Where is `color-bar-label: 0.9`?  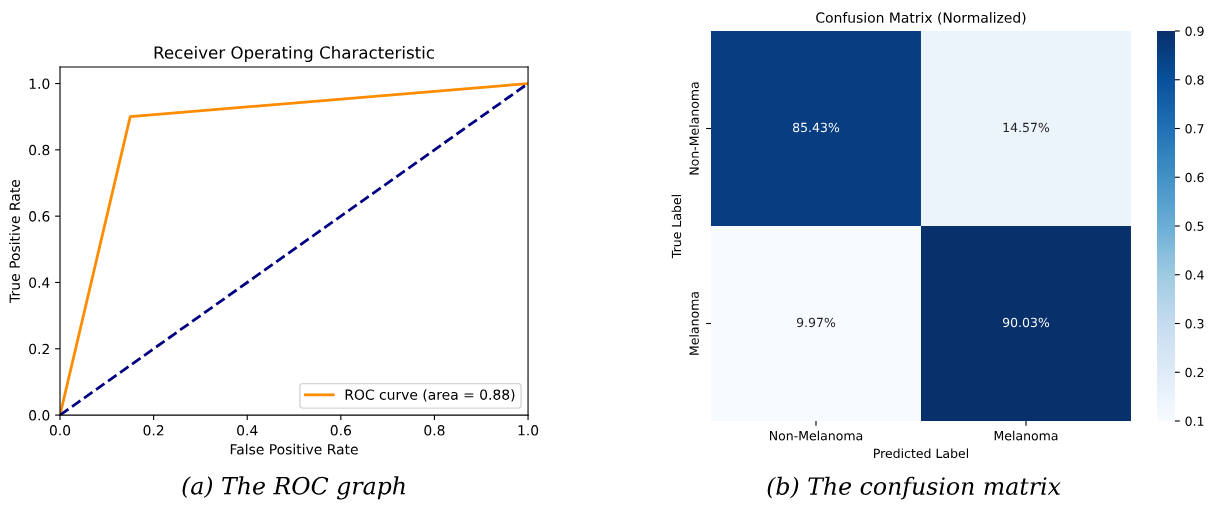
color-bar-label: 0.9 is located at coordinates (1194, 31).